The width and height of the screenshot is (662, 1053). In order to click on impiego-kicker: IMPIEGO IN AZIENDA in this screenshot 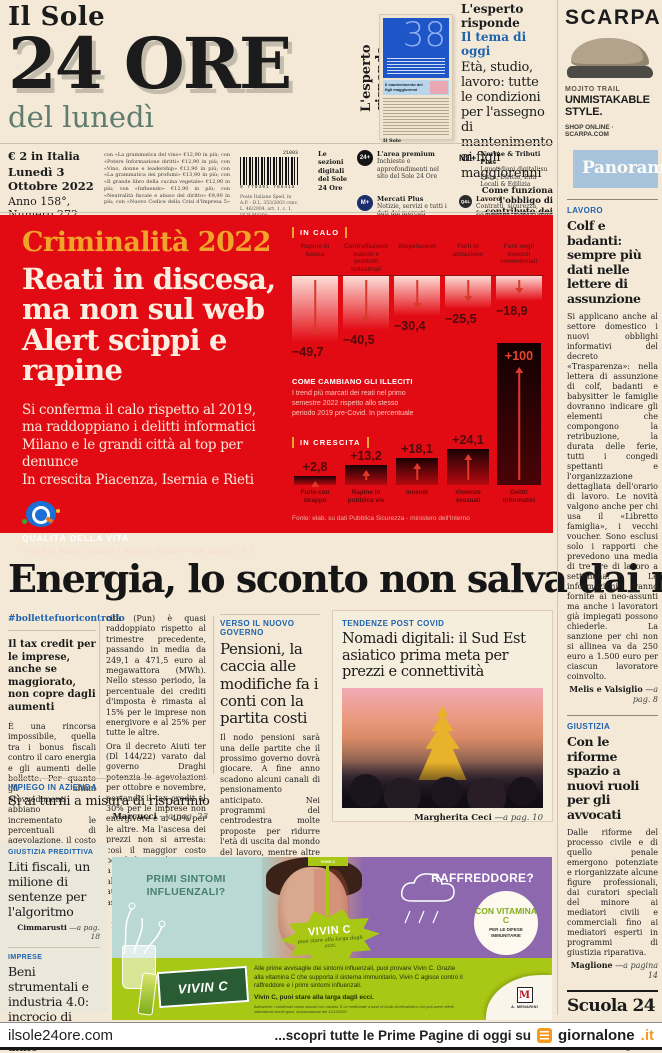, I will do `click(53, 787)`.